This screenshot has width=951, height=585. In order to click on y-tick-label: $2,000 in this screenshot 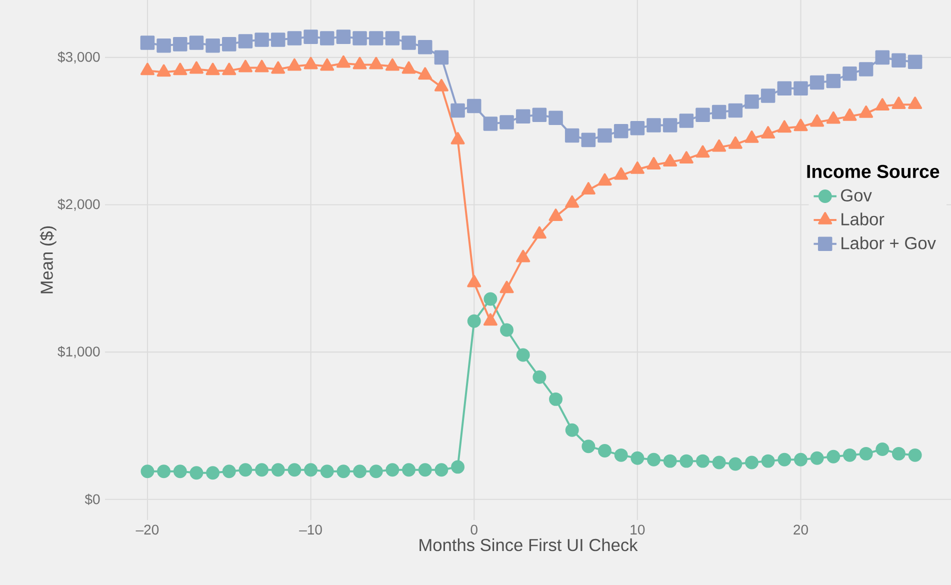, I will do `click(79, 204)`.